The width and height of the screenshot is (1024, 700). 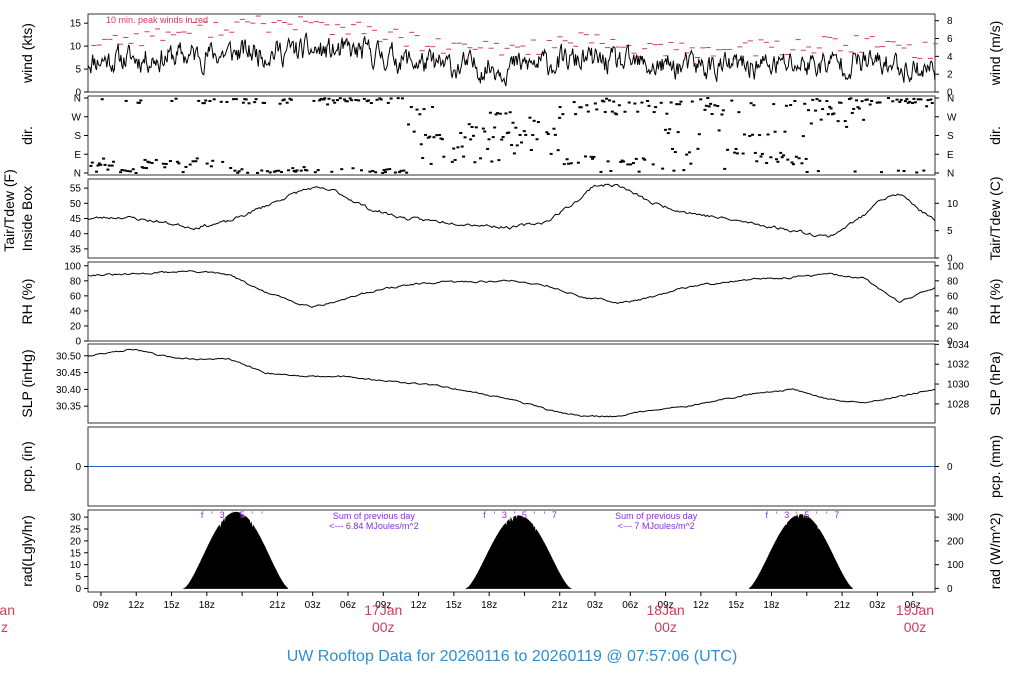 What do you see at coordinates (511, 59) in the screenshot?
I see `wind-speed-line` at bounding box center [511, 59].